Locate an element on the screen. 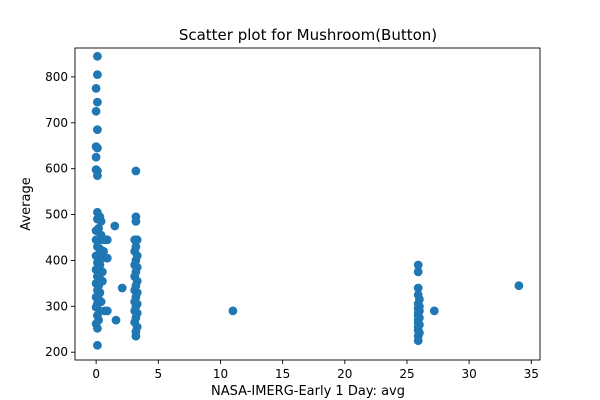  y-tick-label-4: 600 is located at coordinates (56, 169).